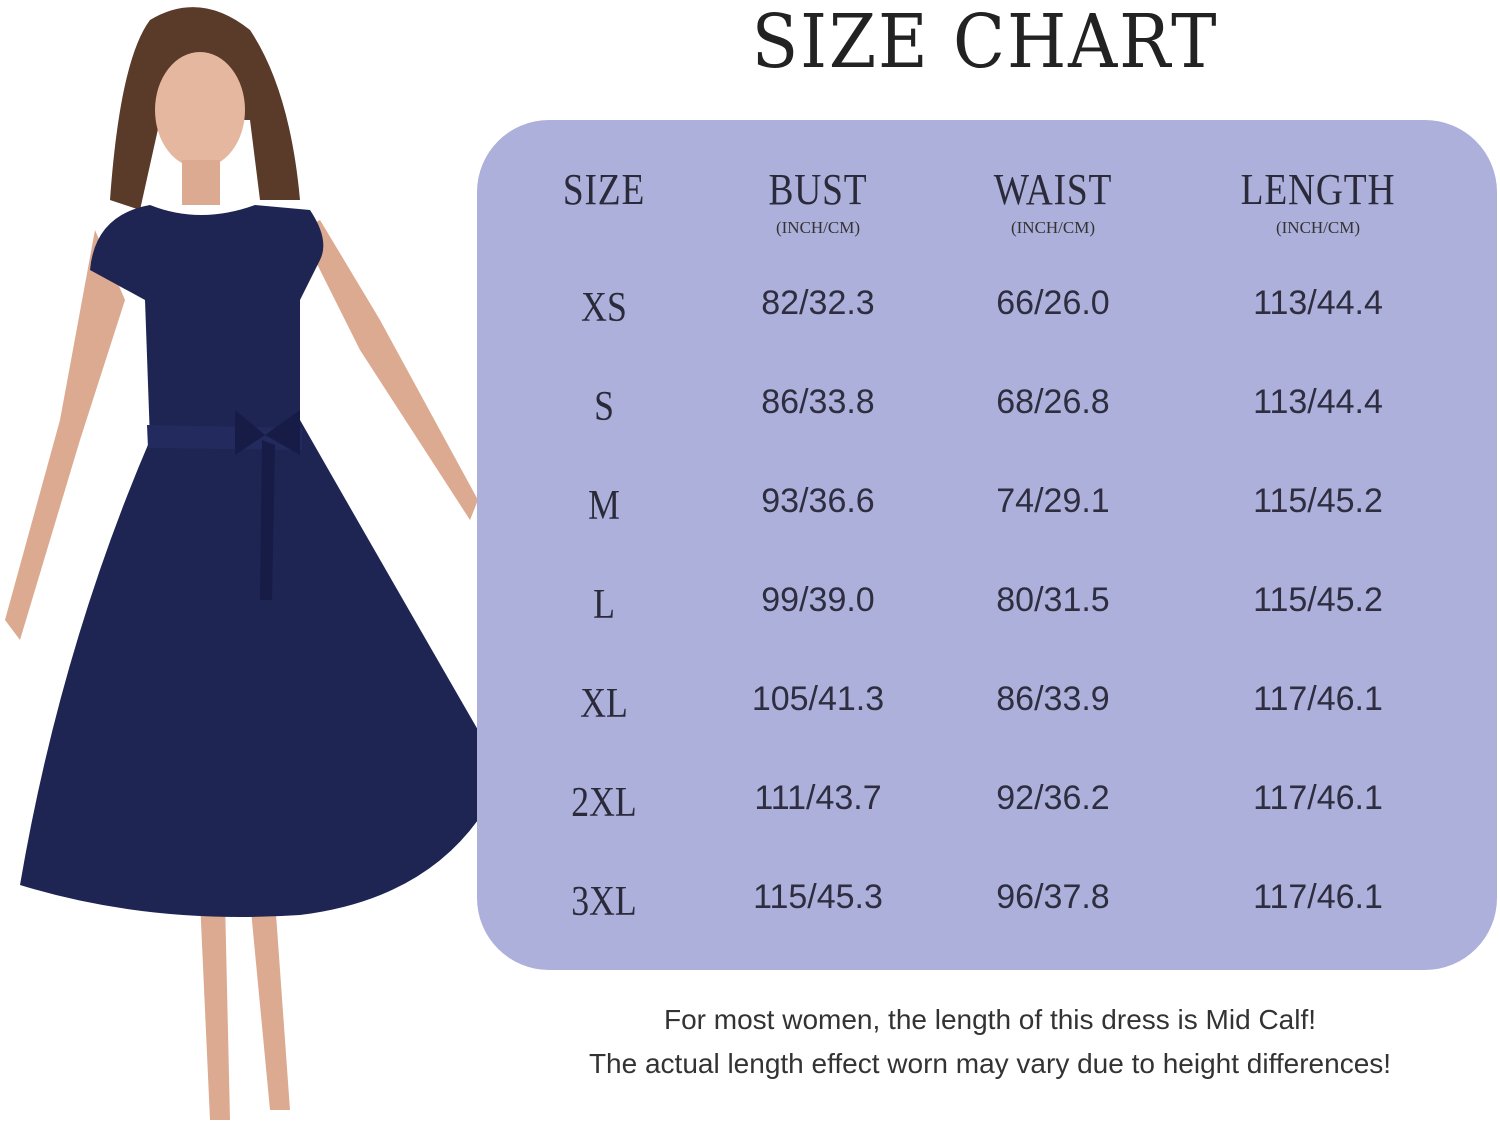 Image resolution: width=1500 pixels, height=1143 pixels. Describe the element at coordinates (389, 370) in the screenshot. I see `right-arm` at that location.